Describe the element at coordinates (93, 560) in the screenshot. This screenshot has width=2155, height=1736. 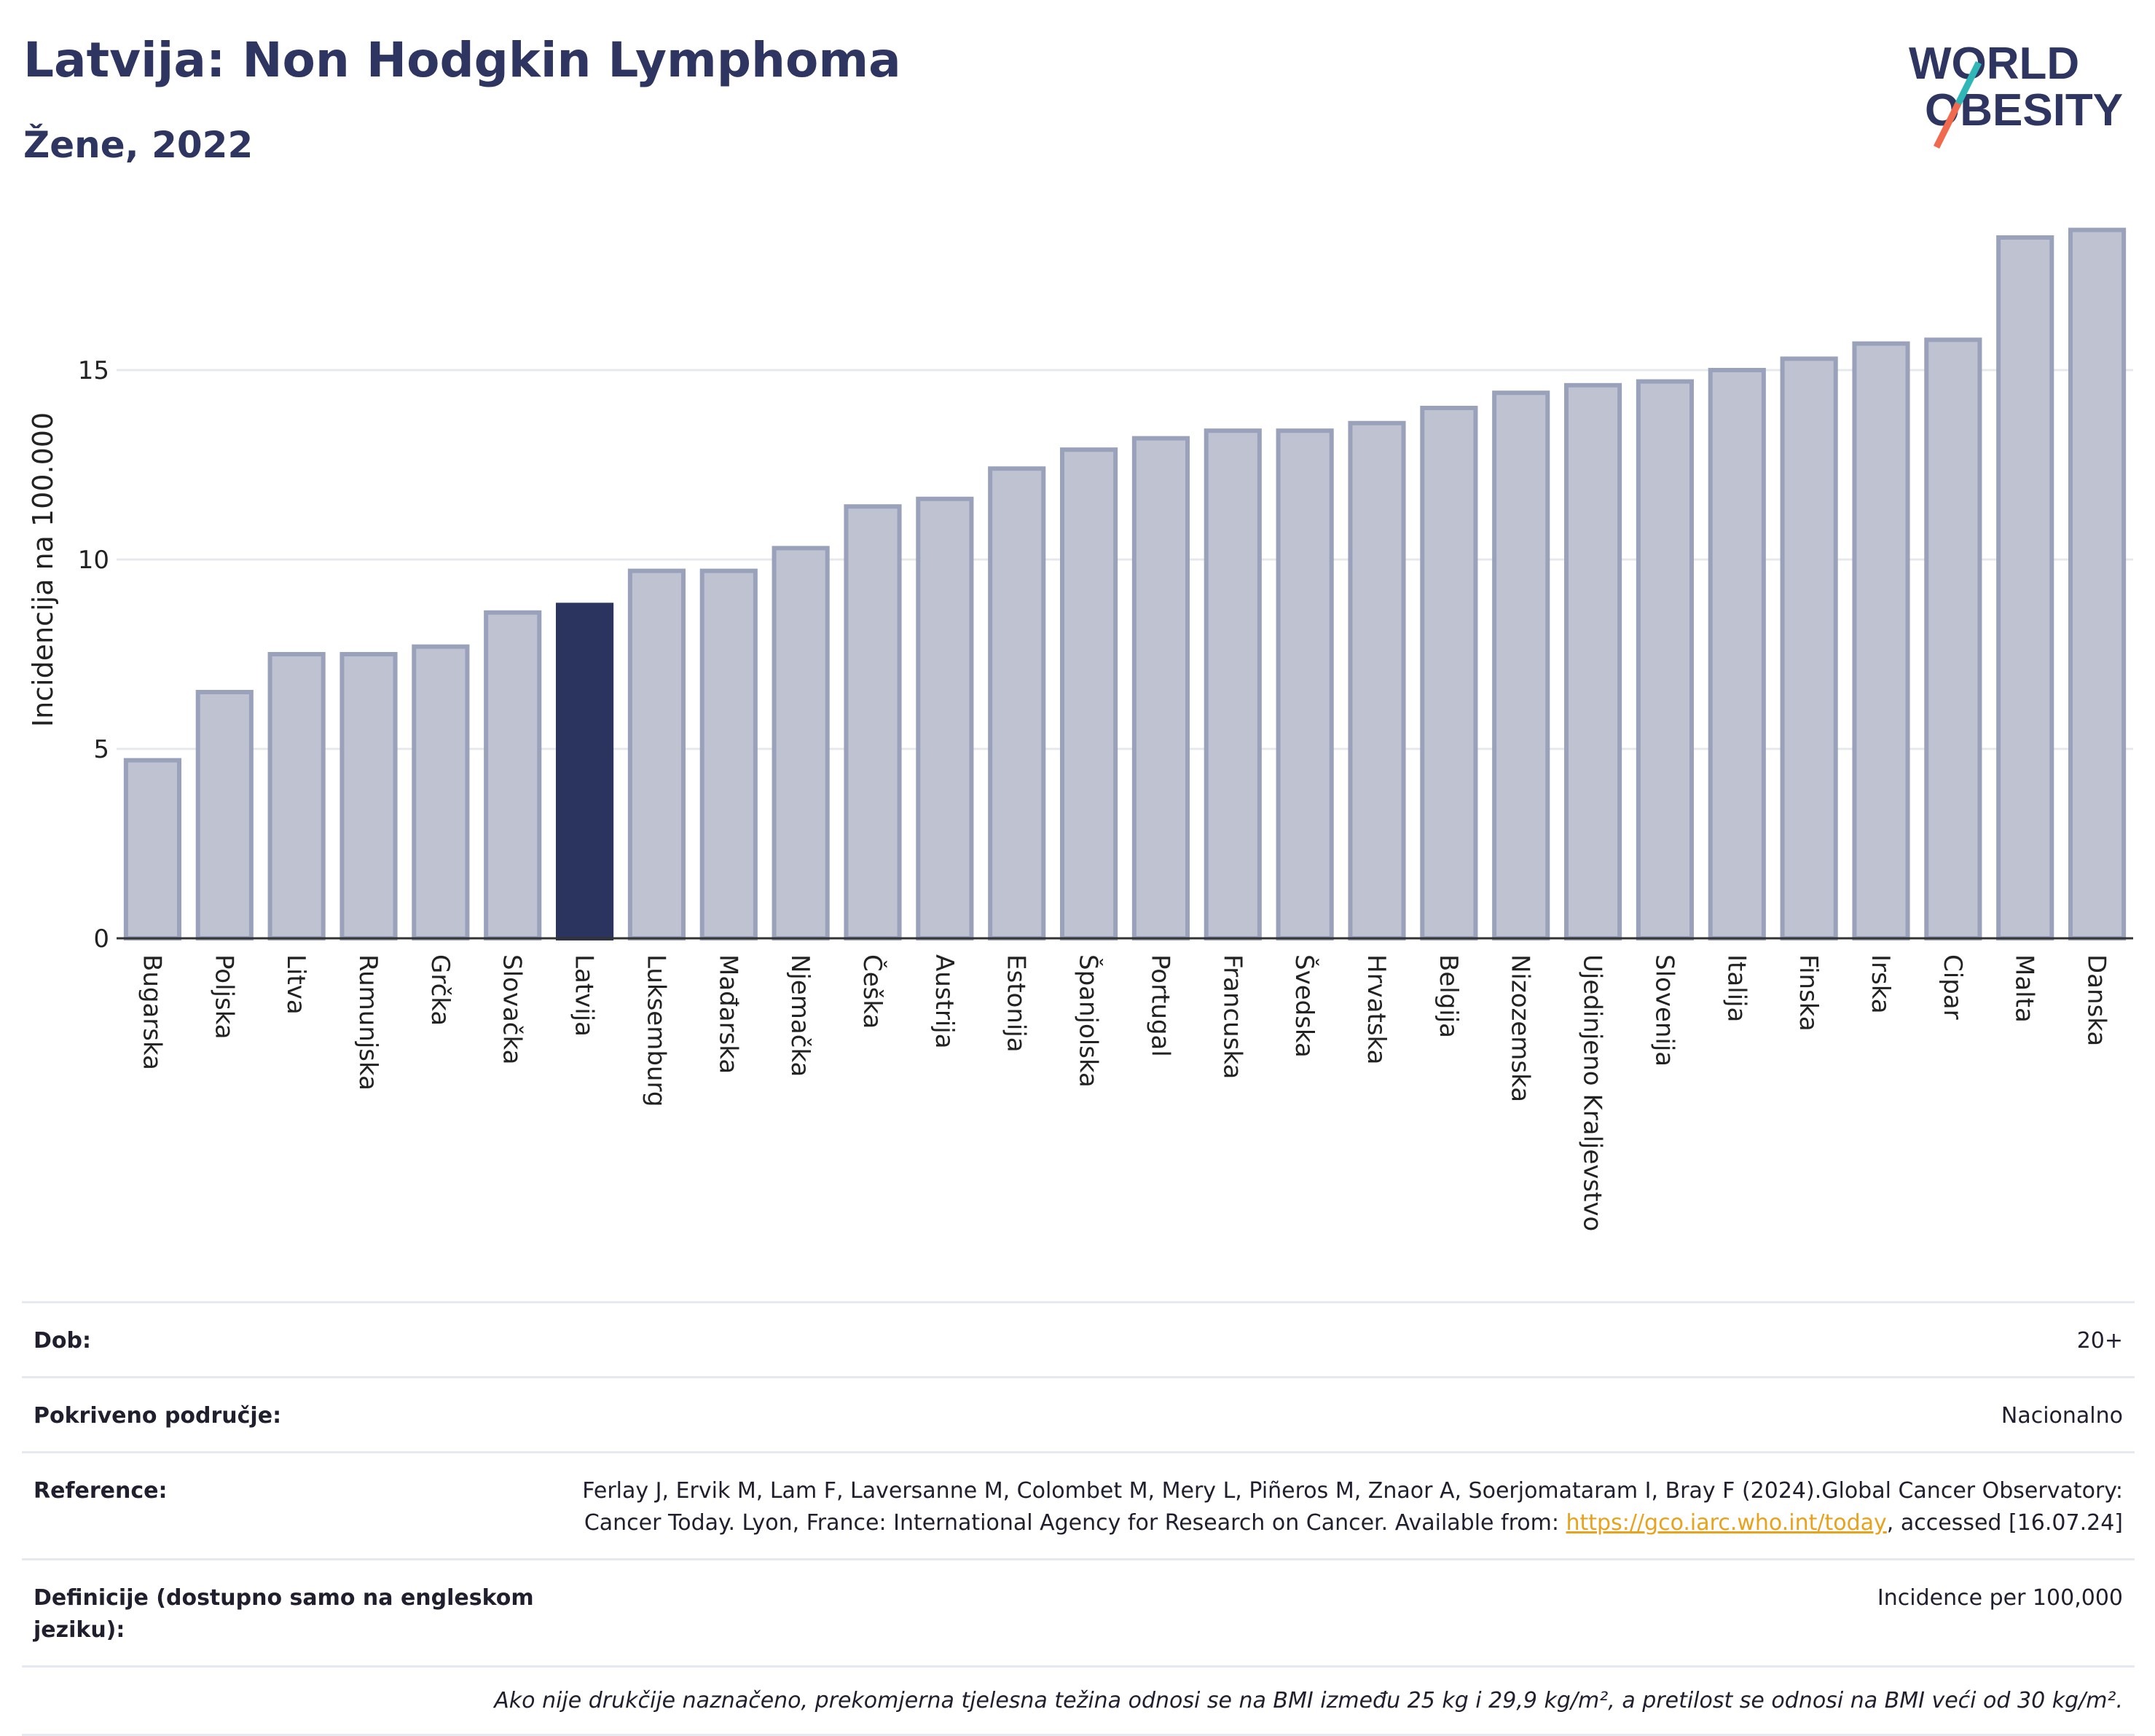
I see `y-tick-label: 10` at that location.